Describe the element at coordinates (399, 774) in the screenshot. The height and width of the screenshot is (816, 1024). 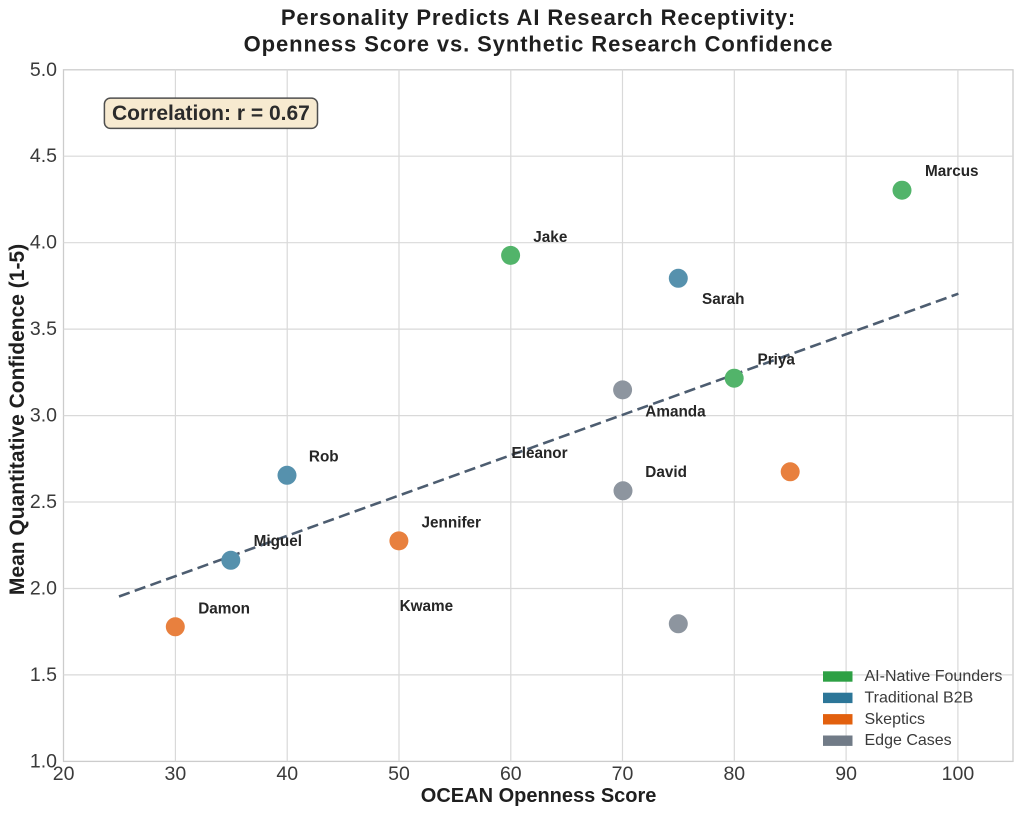
I see `svg-text: 50` at that location.